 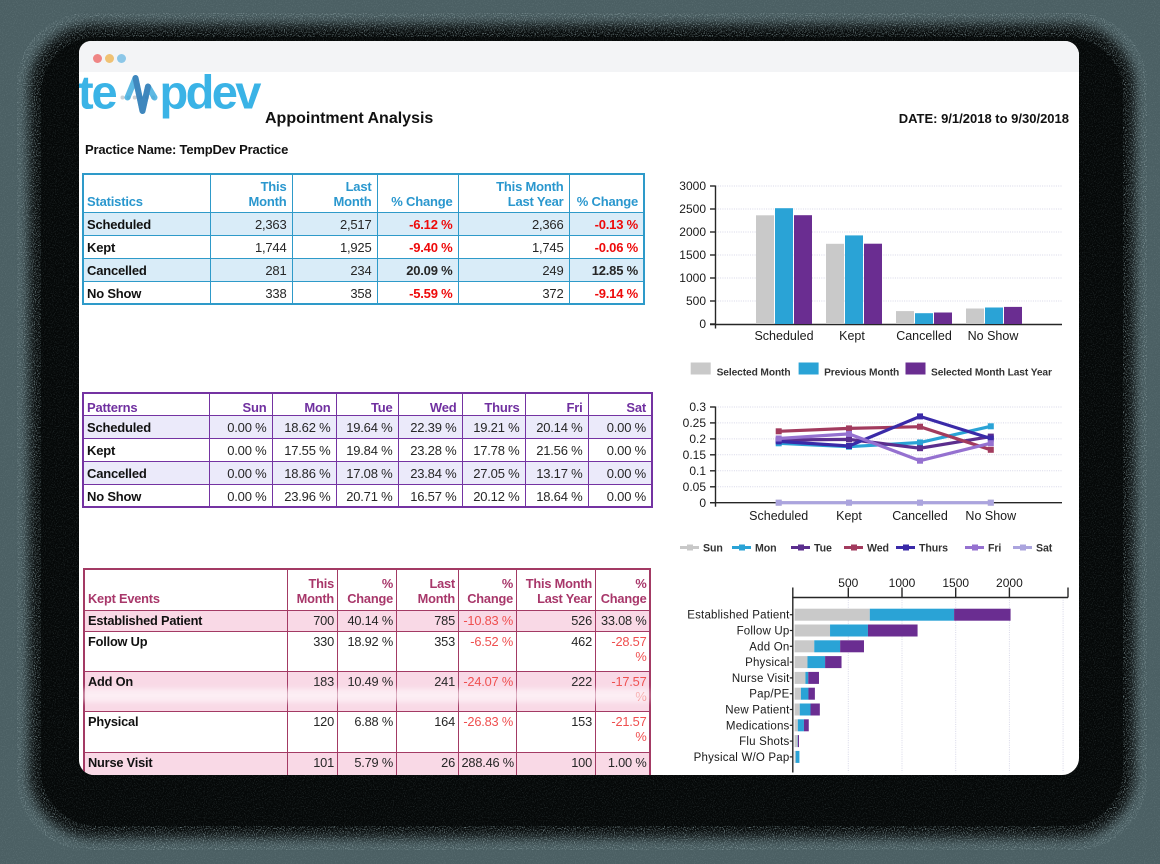 I want to click on svg-text: Tue, so click(x=823, y=549).